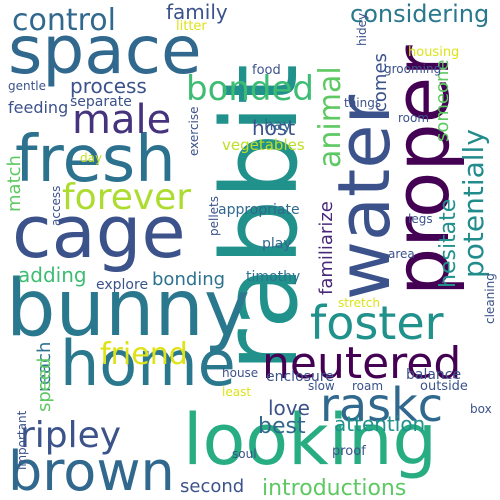 The image size is (500, 500). I want to click on word-ripley: ripley, so click(71, 435).